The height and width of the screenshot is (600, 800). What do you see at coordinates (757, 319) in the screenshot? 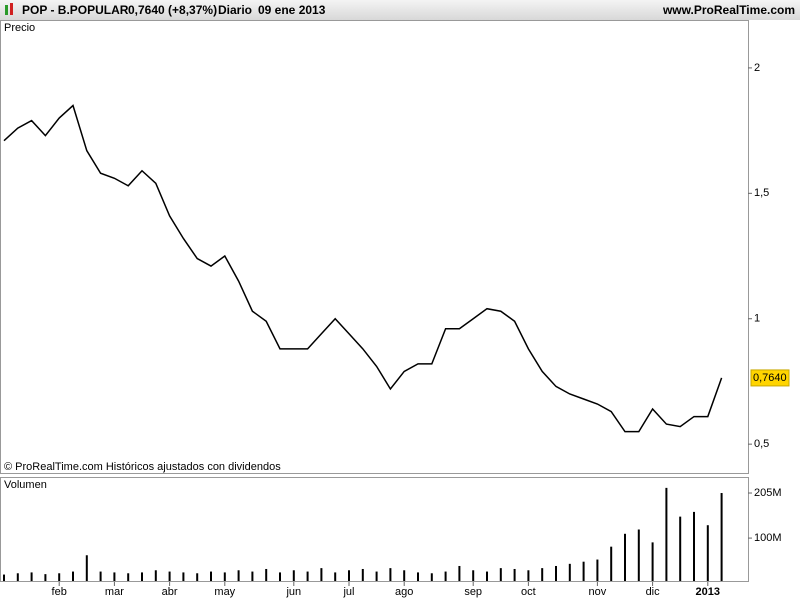
I see `y-tick-label: 1` at bounding box center [757, 319].